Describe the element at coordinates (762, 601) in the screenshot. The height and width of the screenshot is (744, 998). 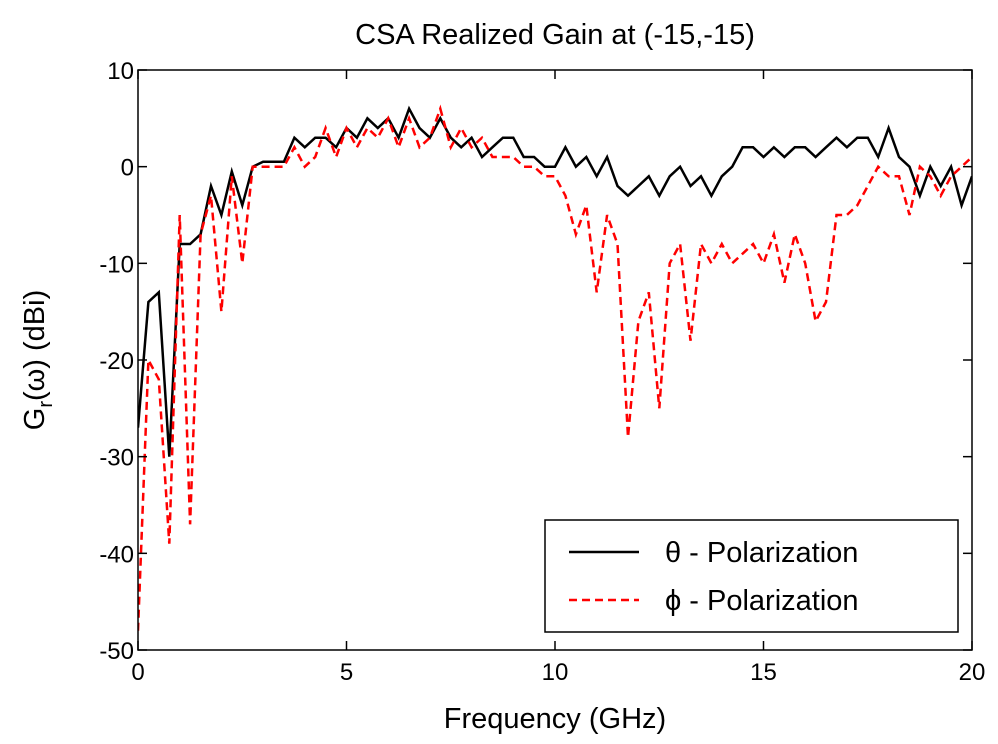
I see `legend-label: ϕ - Polarization` at that location.